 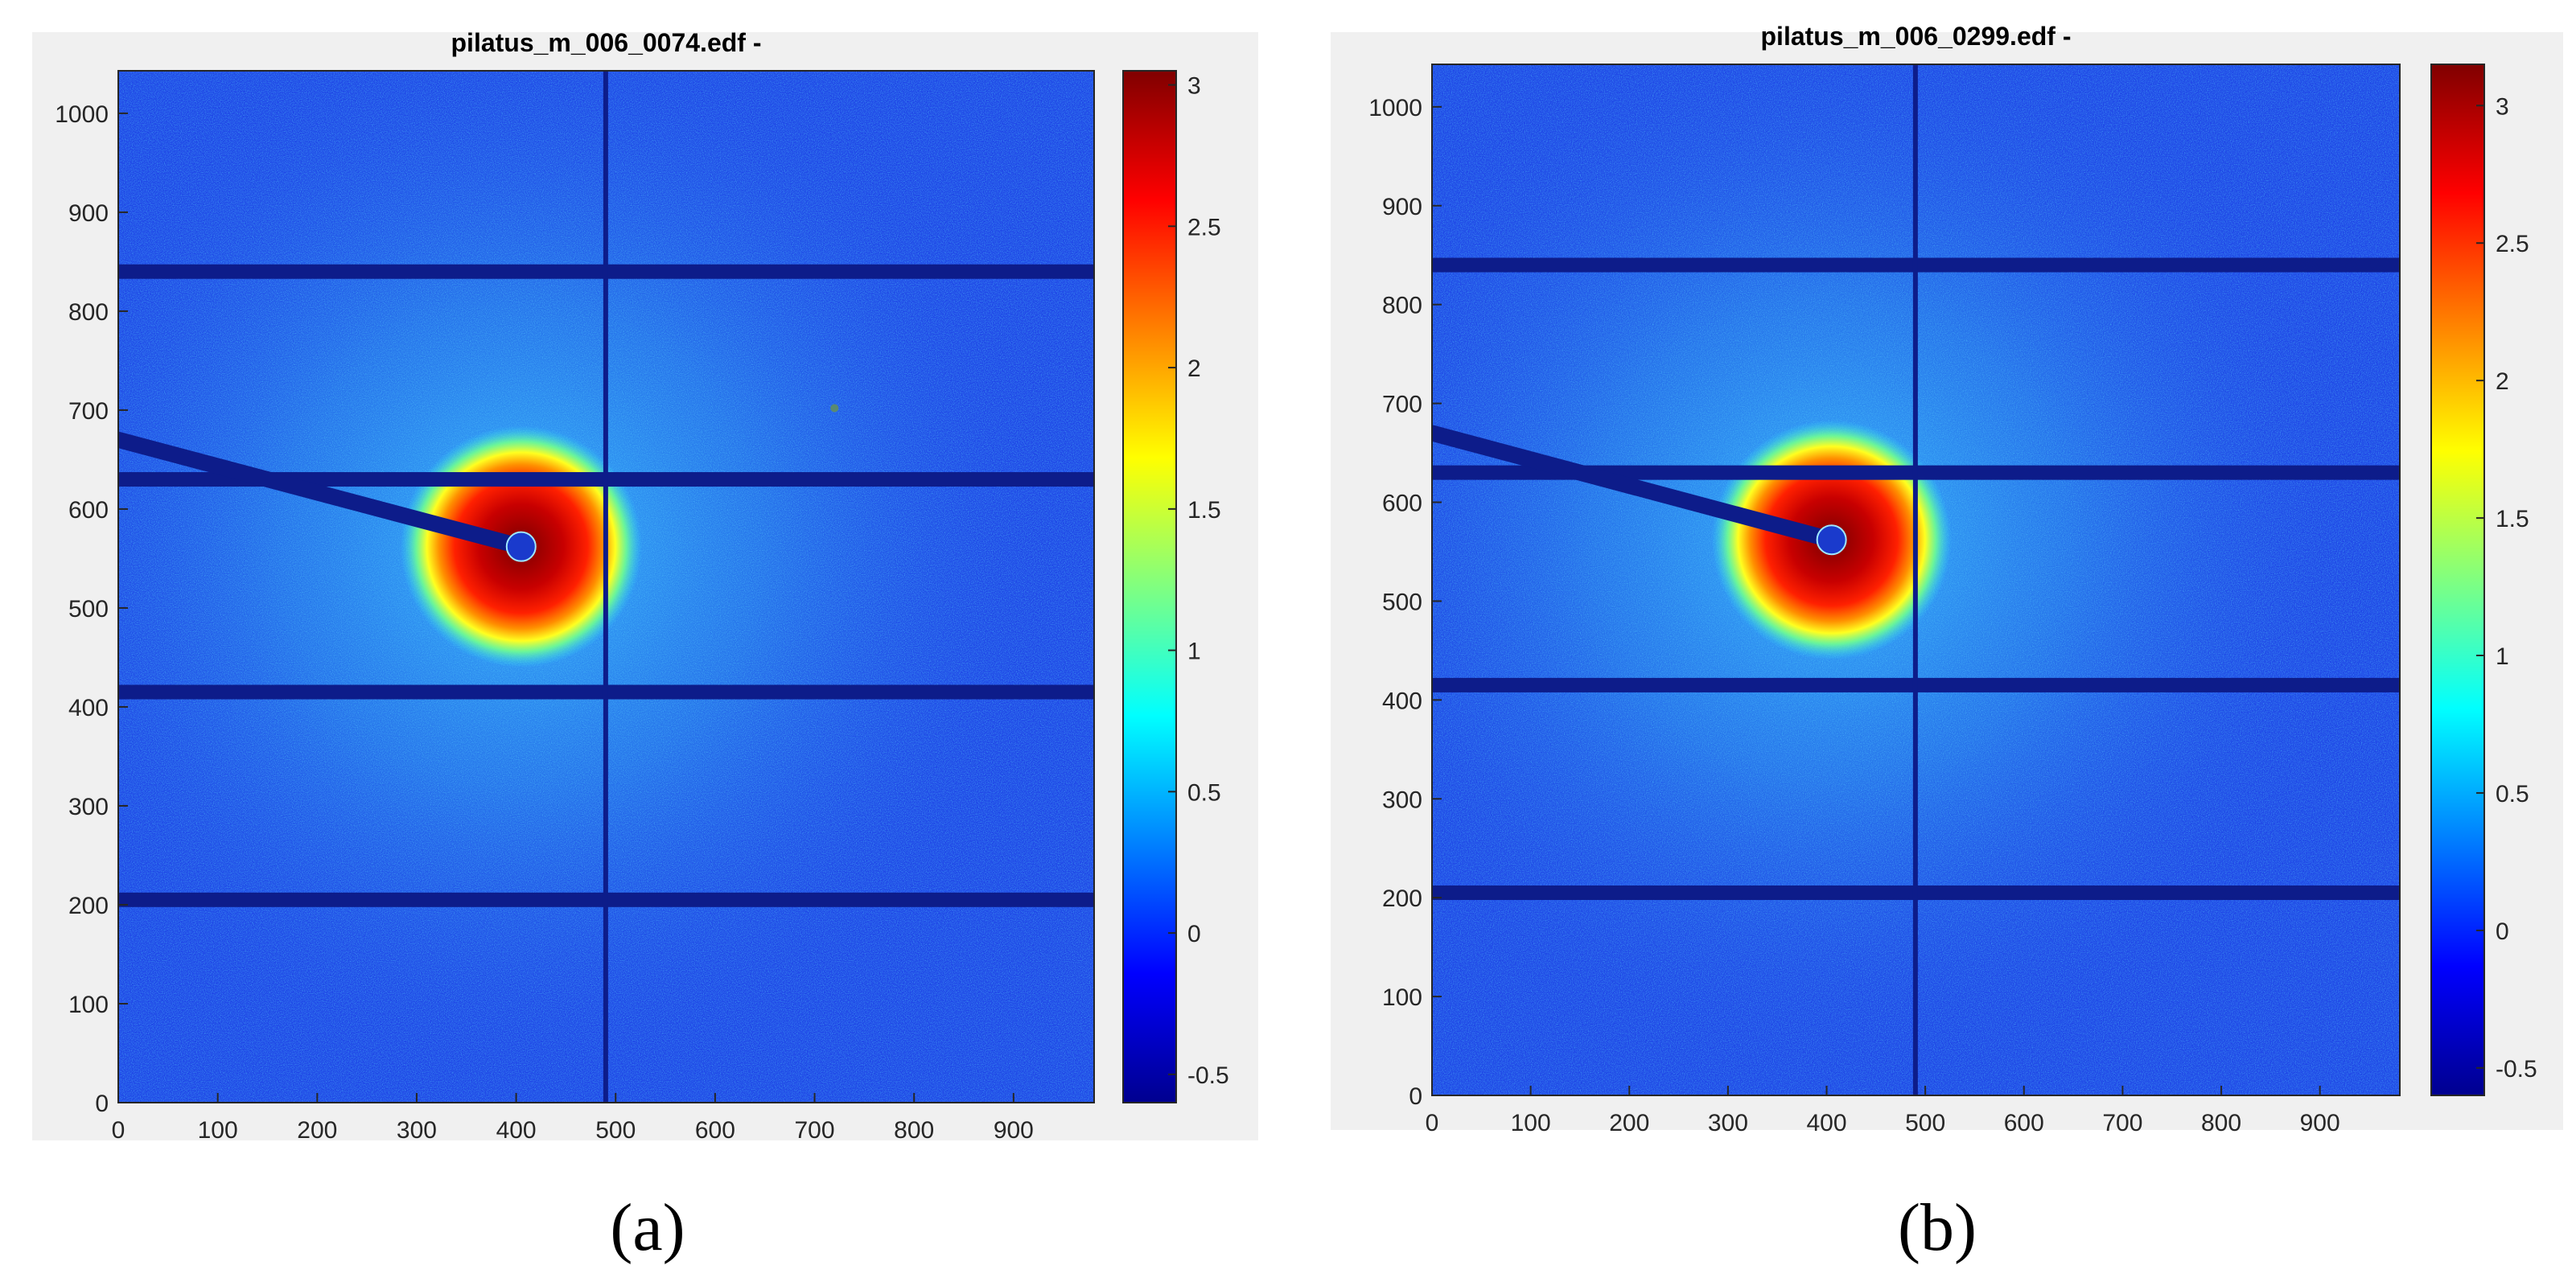 What do you see at coordinates (834, 408) in the screenshot?
I see `hot-pixel` at bounding box center [834, 408].